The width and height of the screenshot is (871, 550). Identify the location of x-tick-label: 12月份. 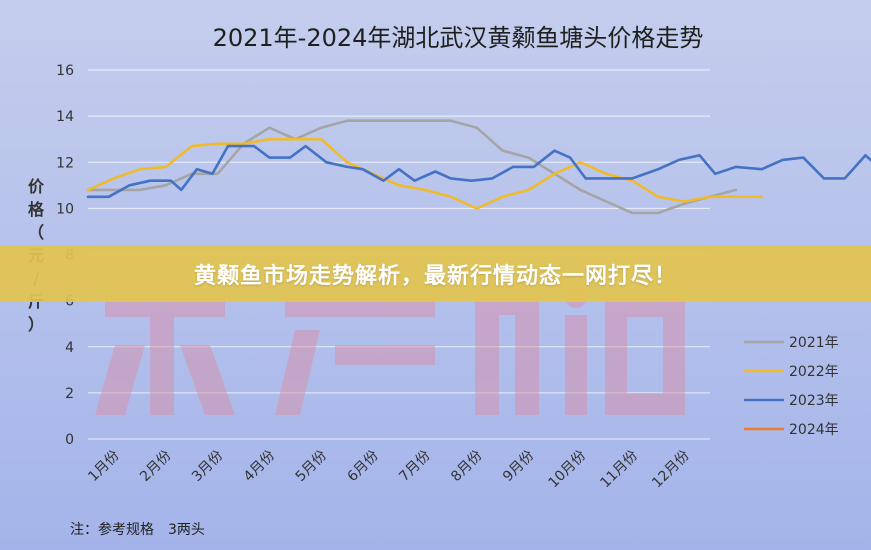
(671, 470).